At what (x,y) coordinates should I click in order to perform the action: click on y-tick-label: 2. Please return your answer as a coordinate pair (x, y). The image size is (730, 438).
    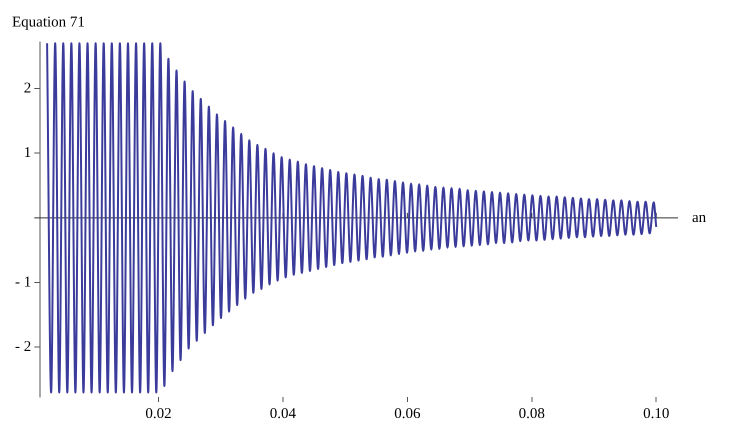
    Looking at the image, I should click on (28, 88).